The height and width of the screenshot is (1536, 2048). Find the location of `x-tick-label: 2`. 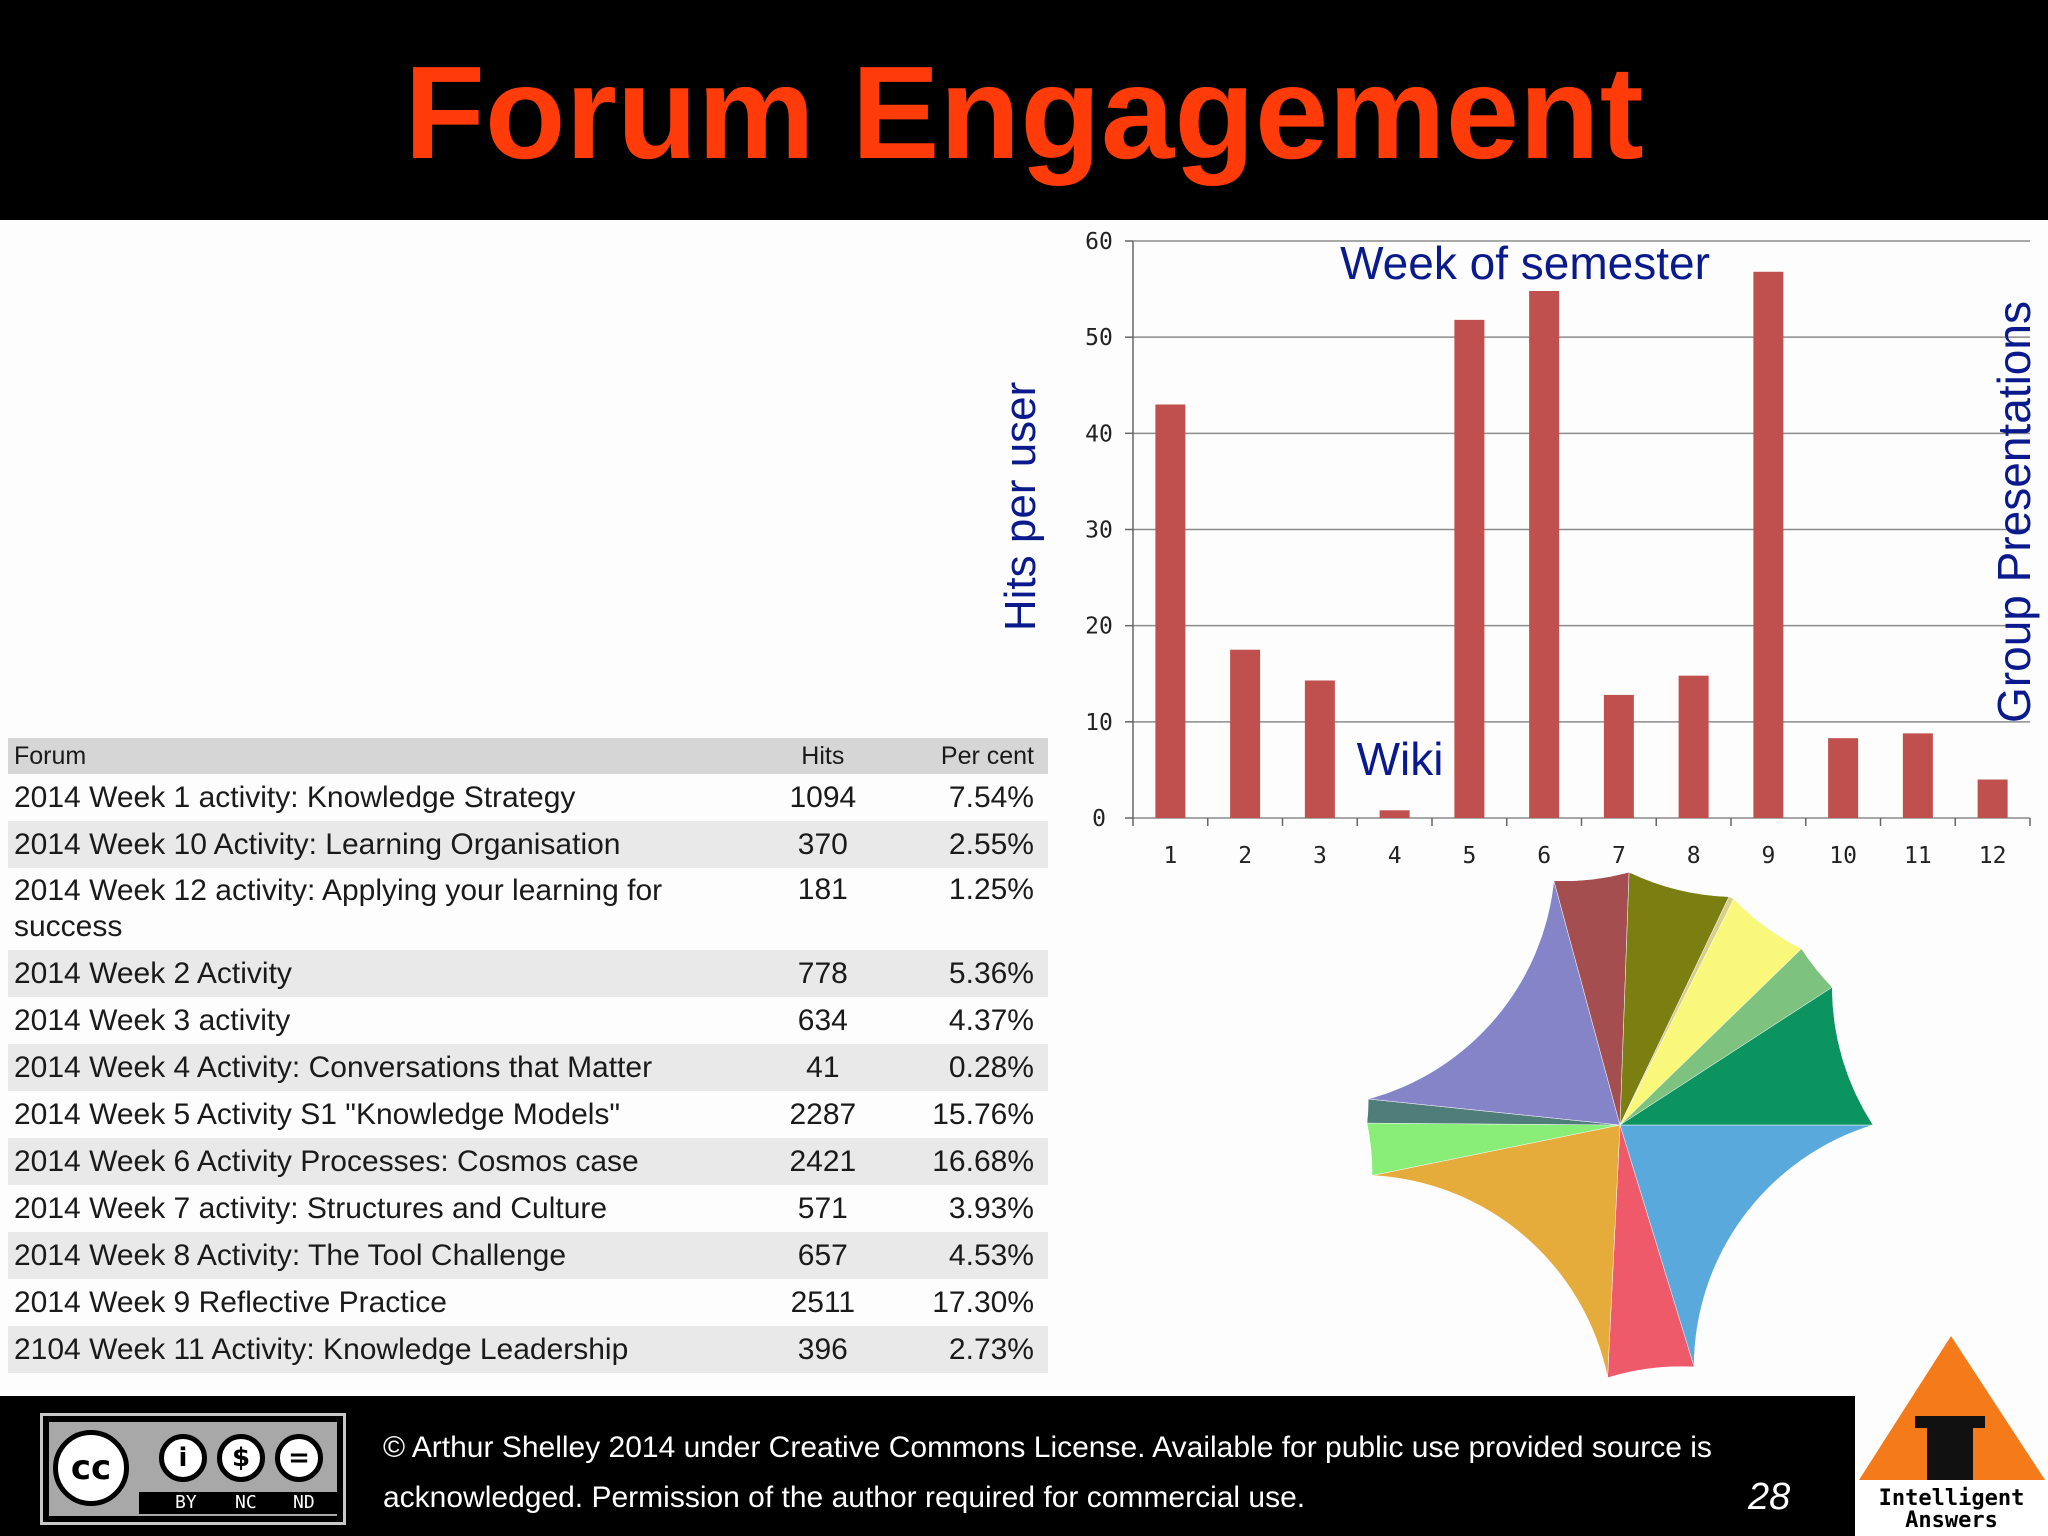

x-tick-label: 2 is located at coordinates (1245, 856).